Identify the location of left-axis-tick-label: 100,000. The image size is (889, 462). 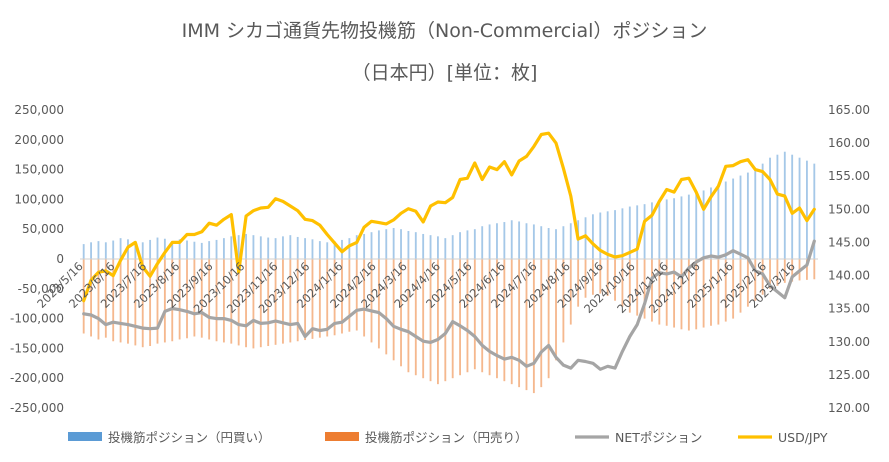
(39, 199).